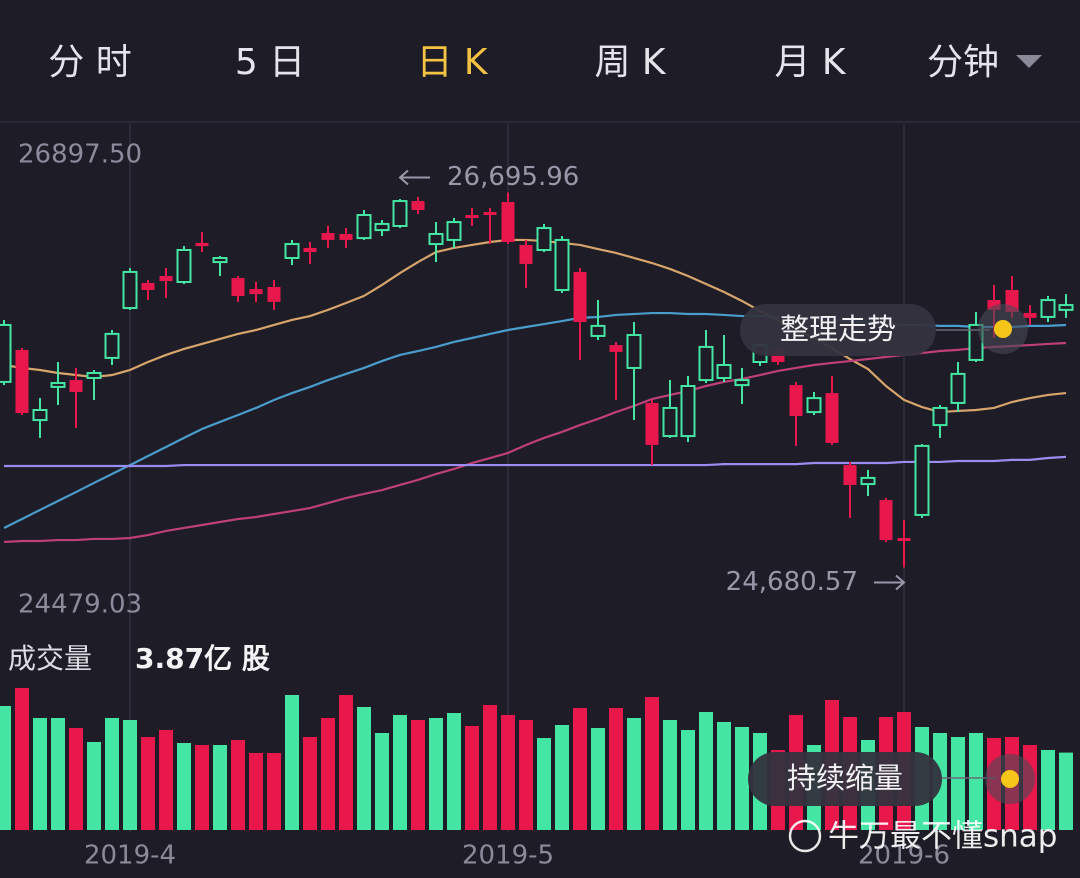 The width and height of the screenshot is (1080, 878). Describe the element at coordinates (963, 62) in the screenshot. I see `tab: 分钟` at that location.